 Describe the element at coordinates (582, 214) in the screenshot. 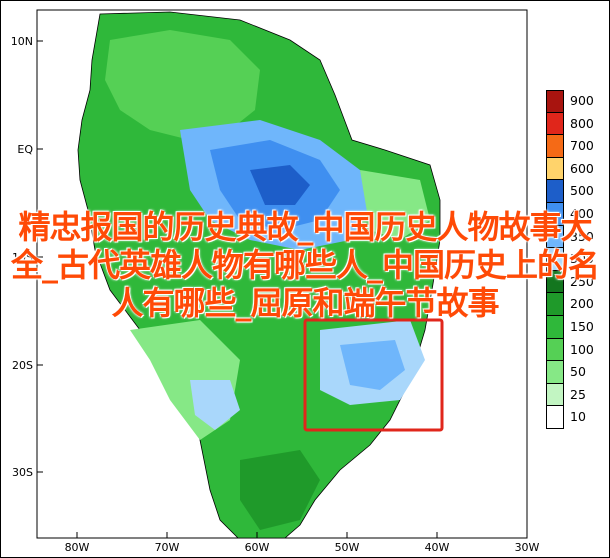

I see `legend-label: 400` at that location.